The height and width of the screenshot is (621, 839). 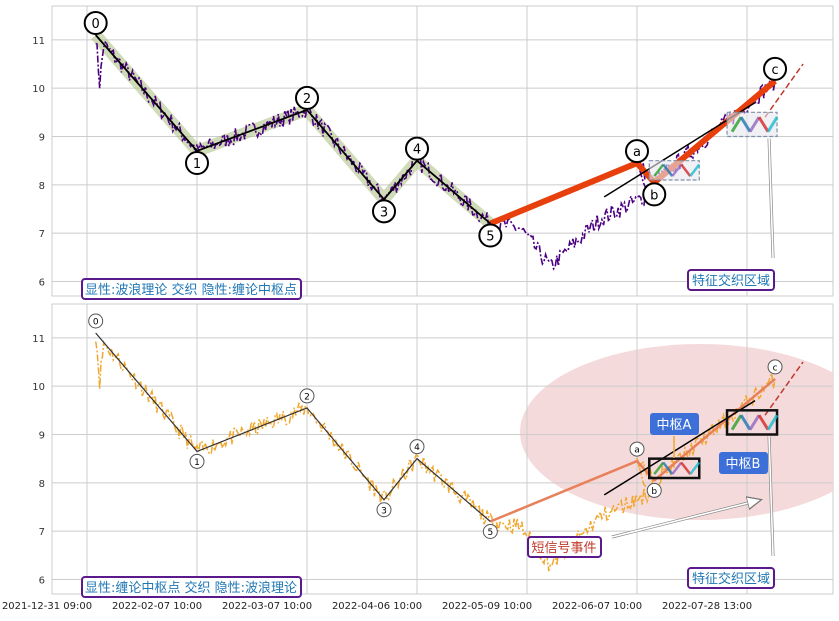 I want to click on top-overlays, so click(x=703, y=161).